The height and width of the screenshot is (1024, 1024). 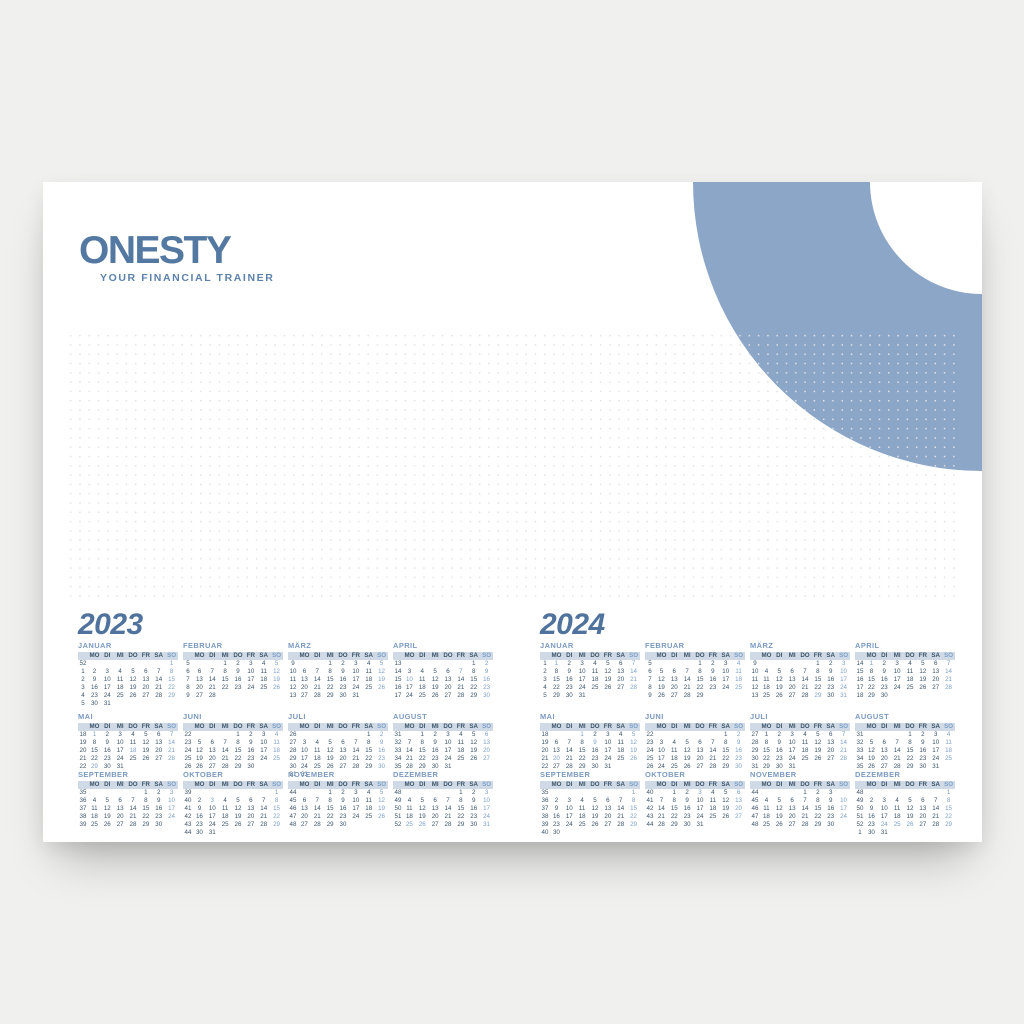 I want to click on week-number: 14, so click(x=398, y=671).